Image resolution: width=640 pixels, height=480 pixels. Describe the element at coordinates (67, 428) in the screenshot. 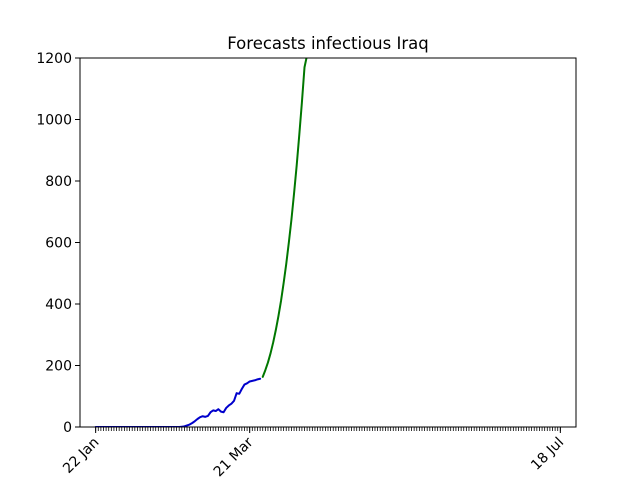

I see `y-tick-label-0: 0` at that location.